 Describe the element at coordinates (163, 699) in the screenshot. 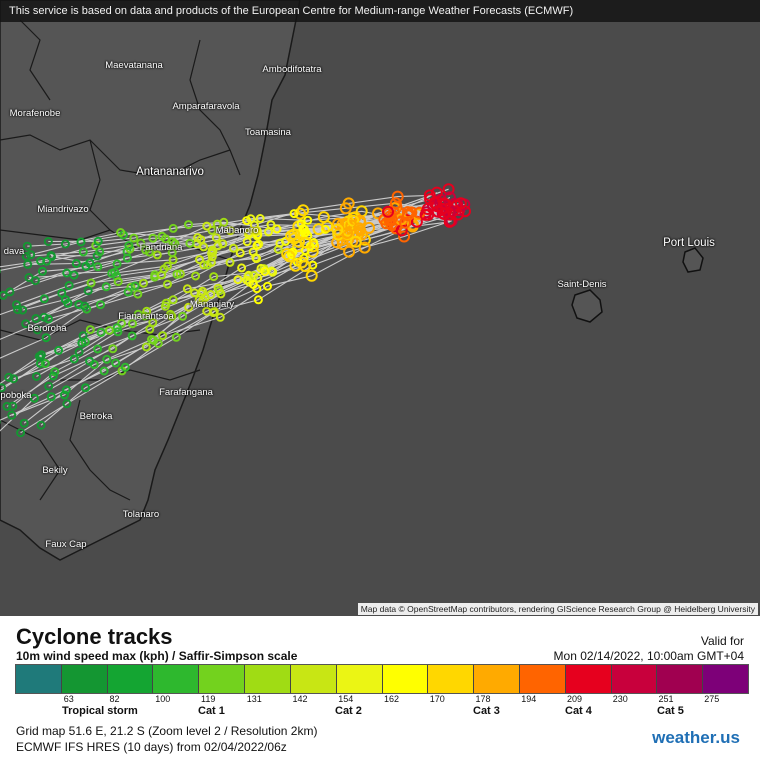

I see `colorbar-tick-label: 100` at that location.